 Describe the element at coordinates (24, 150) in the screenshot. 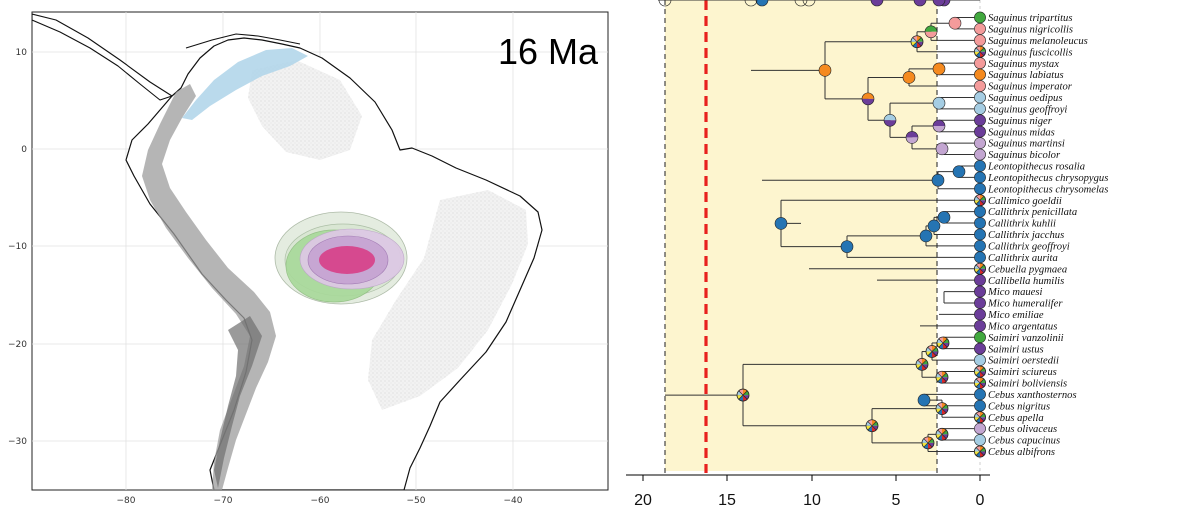

I see `map-y-tick-label: 0` at that location.